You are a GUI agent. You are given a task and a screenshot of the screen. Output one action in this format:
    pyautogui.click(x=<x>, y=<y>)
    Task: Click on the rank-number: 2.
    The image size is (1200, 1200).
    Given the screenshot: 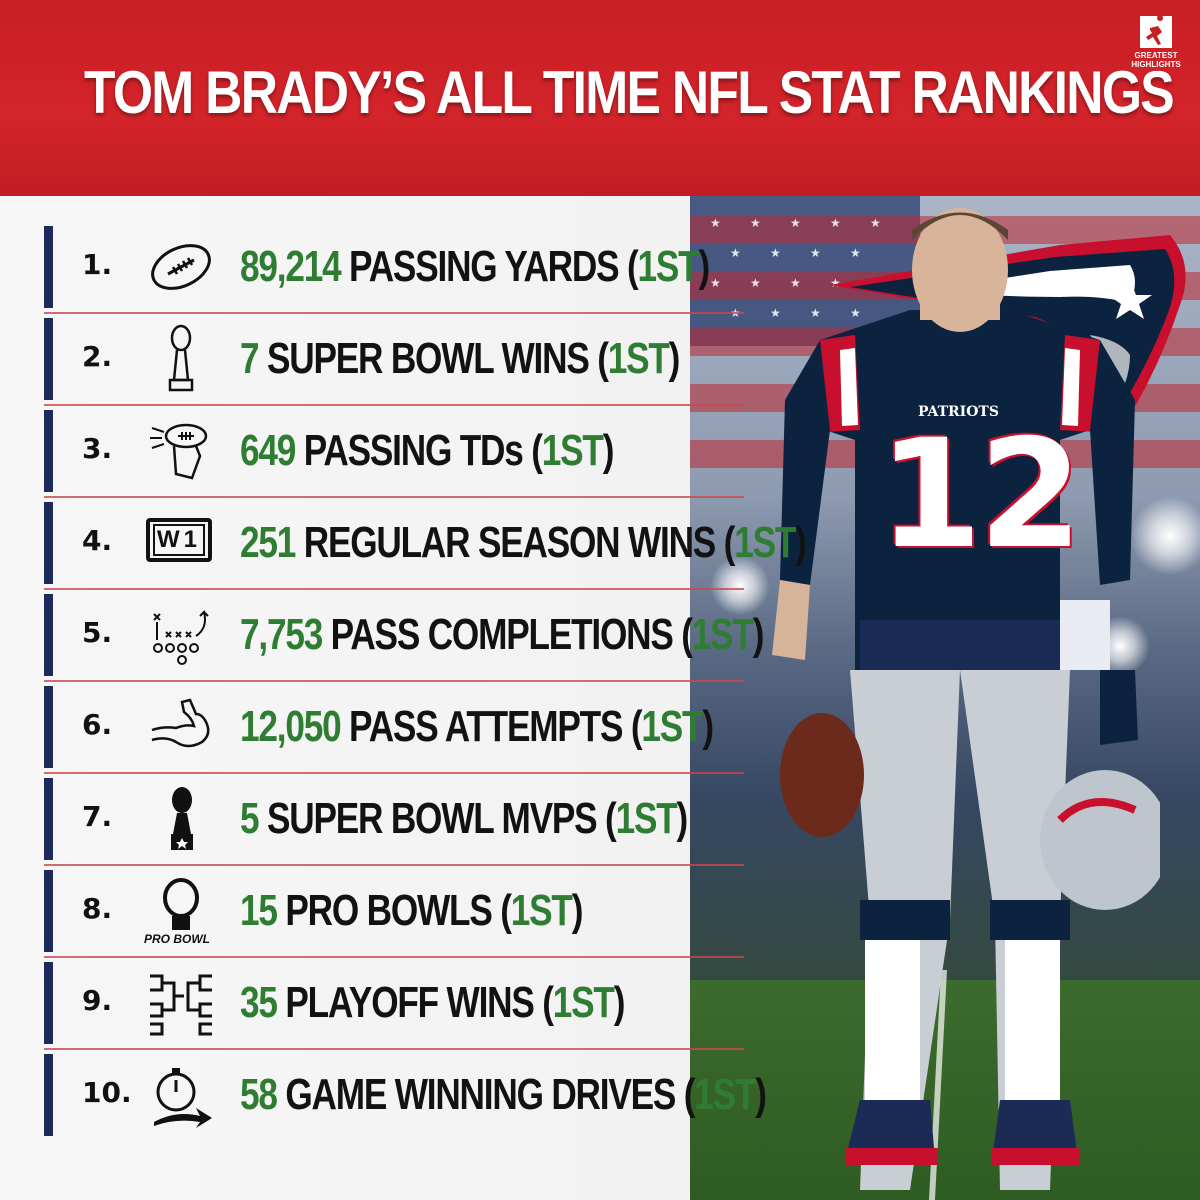 What is the action you would take?
    pyautogui.click(x=97, y=356)
    